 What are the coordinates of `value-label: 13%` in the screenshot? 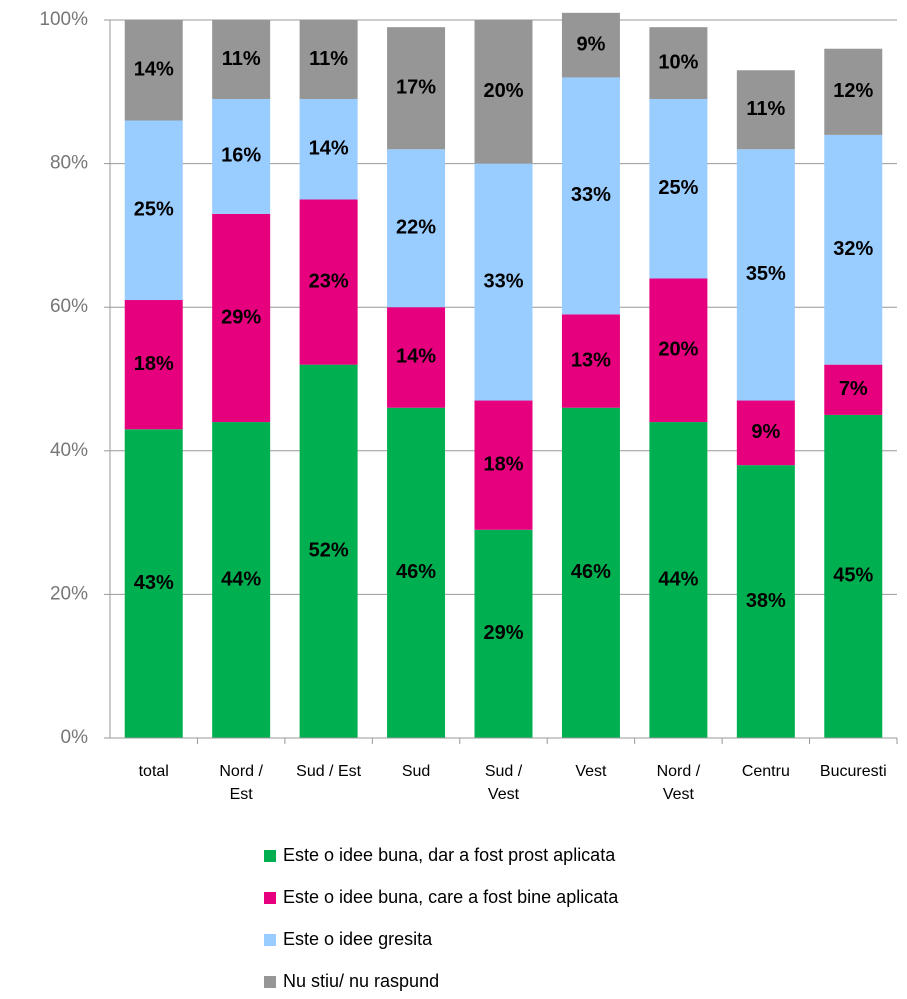 It's located at (591, 360).